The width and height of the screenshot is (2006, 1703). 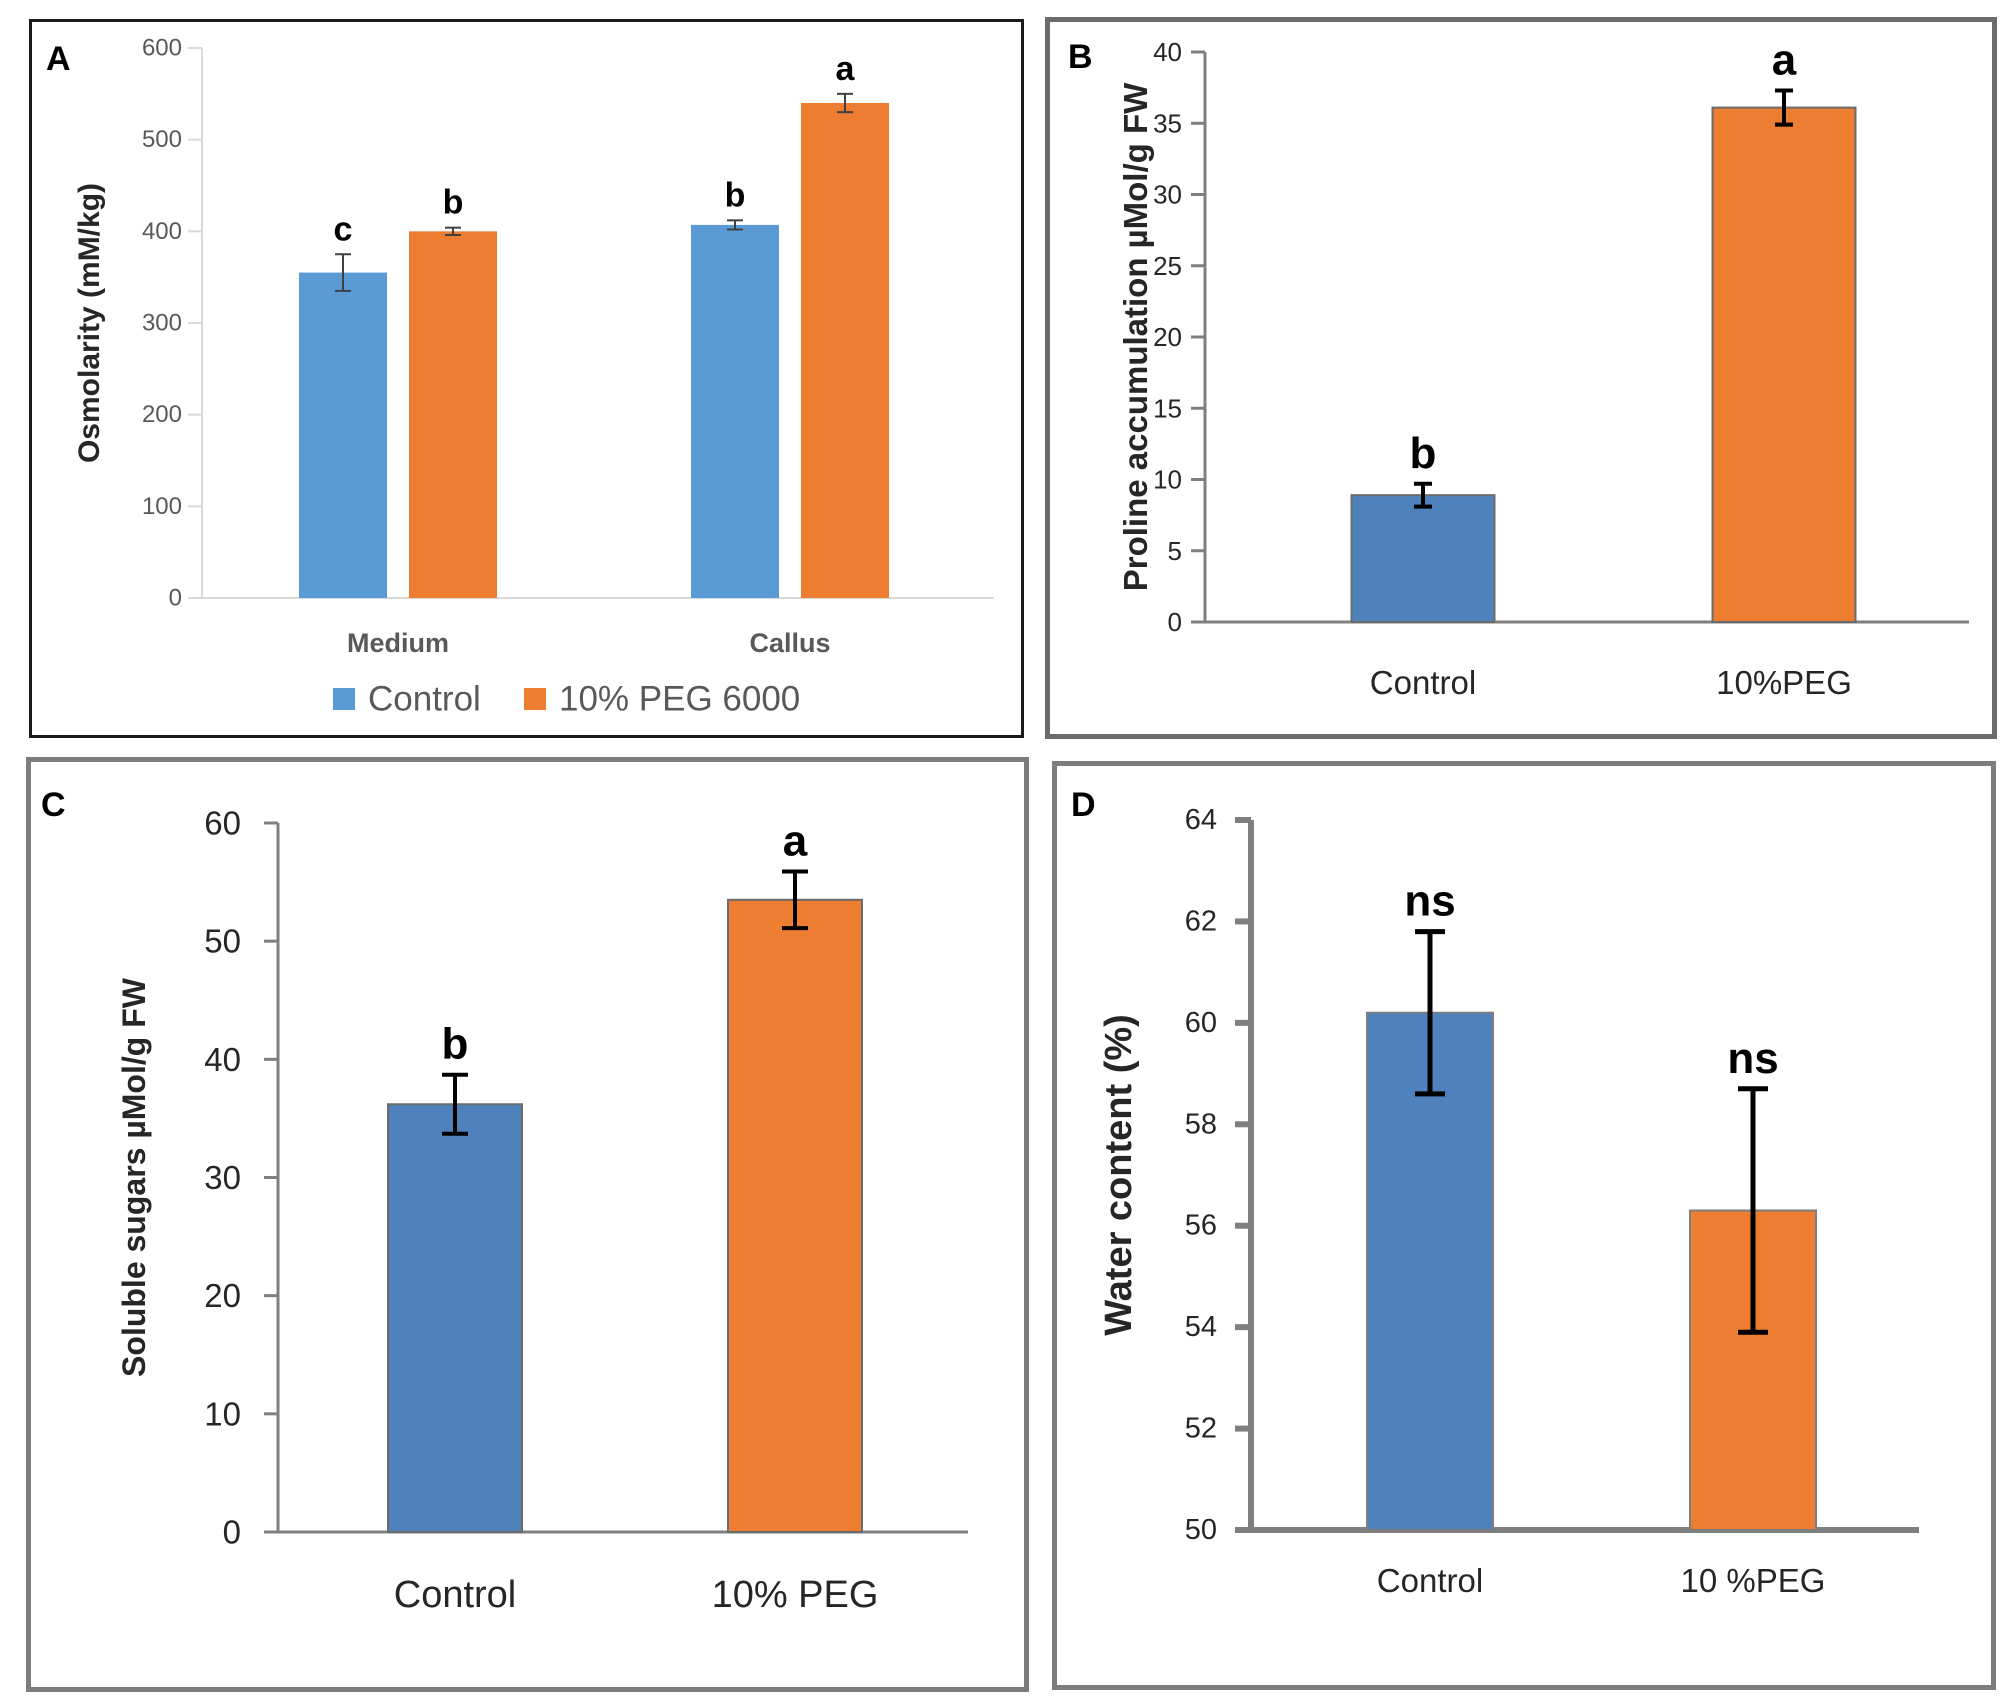 What do you see at coordinates (1201, 1429) in the screenshot?
I see `y-tick-label: 52` at bounding box center [1201, 1429].